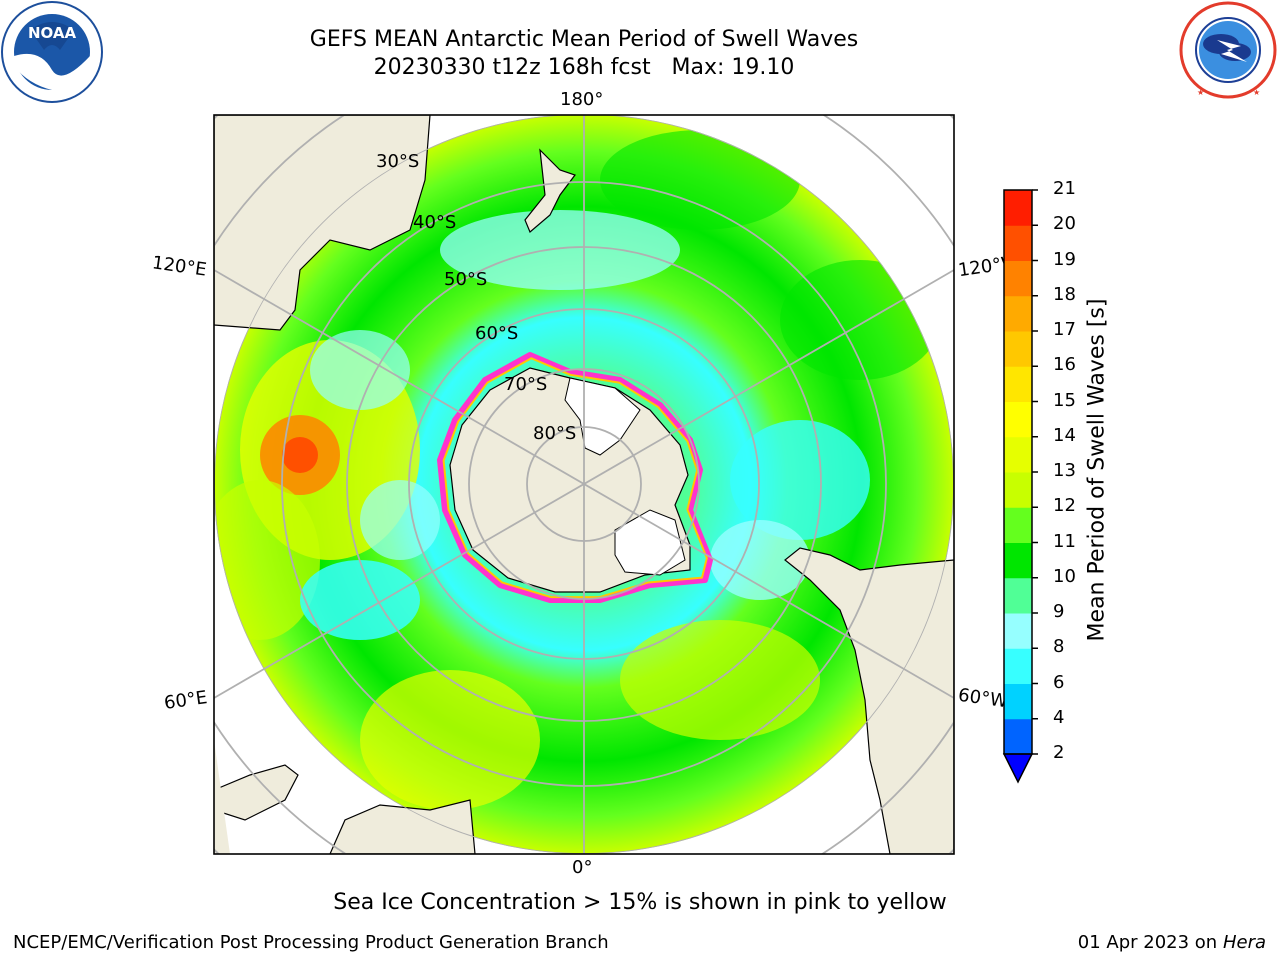 This screenshot has width=1280, height=960. I want to click on colorbar-tick-label: 18, so click(1064, 294).